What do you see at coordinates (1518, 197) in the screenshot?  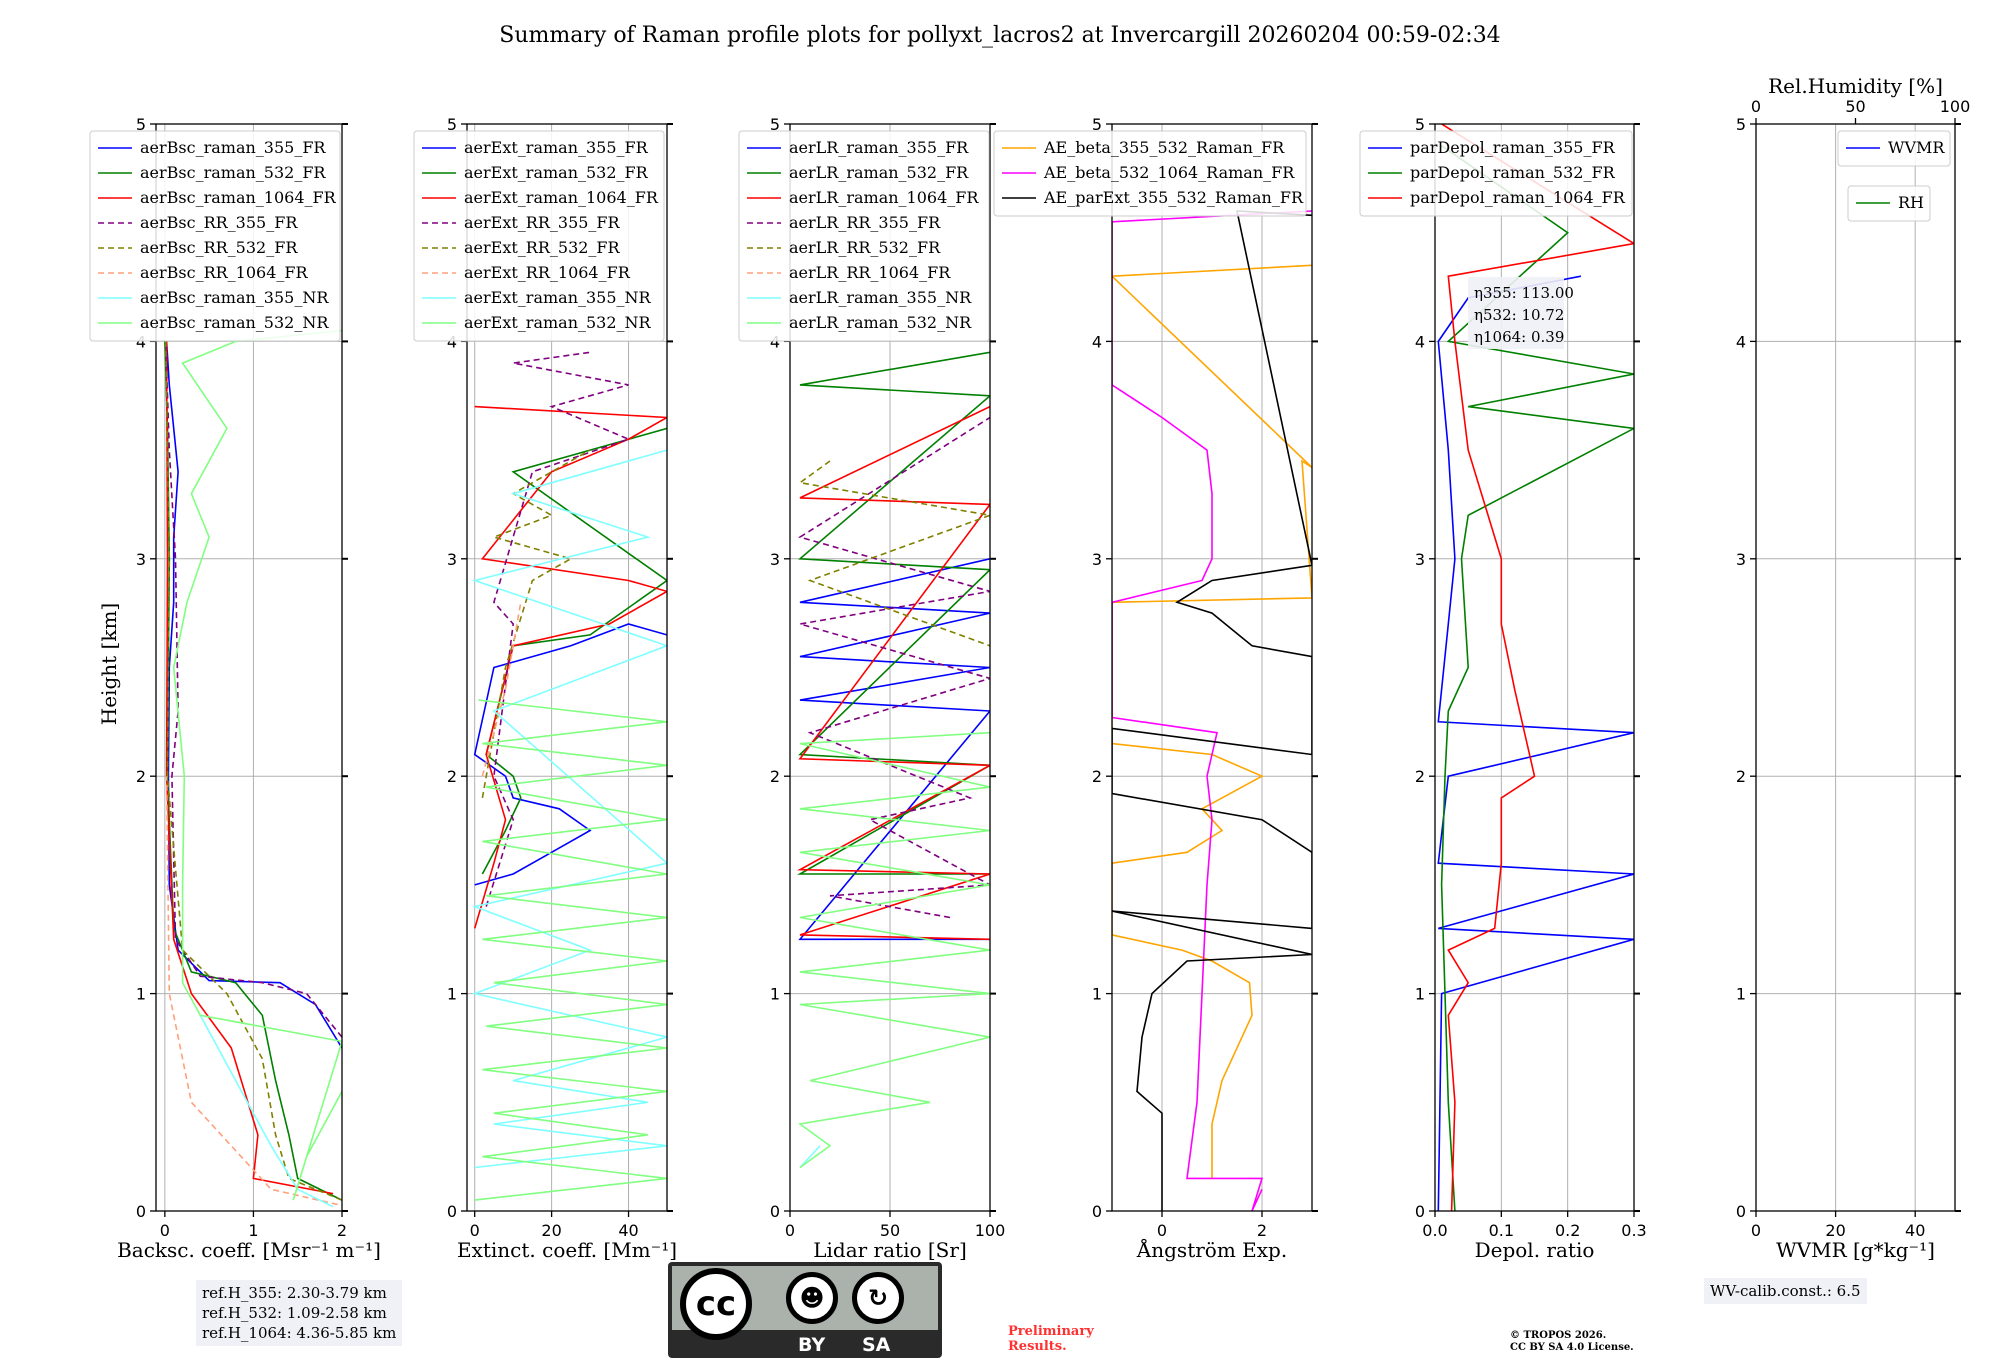 I see `legend-entry-pardepol-raman-1064-fr: parDepol_raman_1064_FR` at bounding box center [1518, 197].